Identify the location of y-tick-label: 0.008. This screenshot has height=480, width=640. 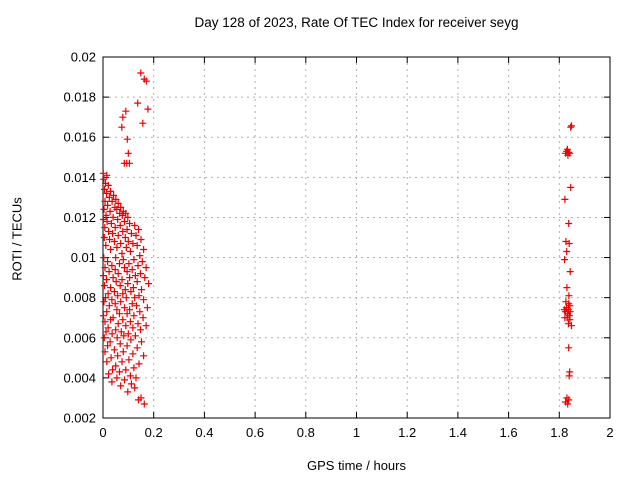
(79, 297).